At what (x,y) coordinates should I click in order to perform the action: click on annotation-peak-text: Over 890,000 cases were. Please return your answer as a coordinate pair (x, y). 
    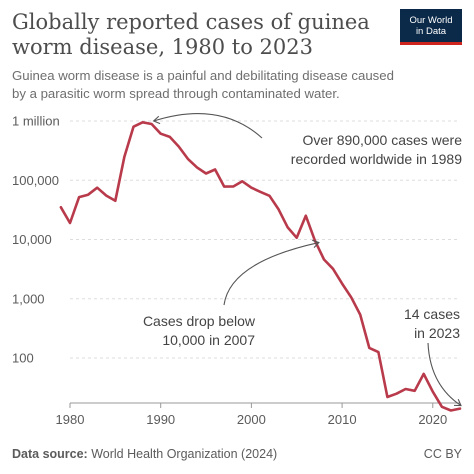
    Looking at the image, I should click on (382, 140).